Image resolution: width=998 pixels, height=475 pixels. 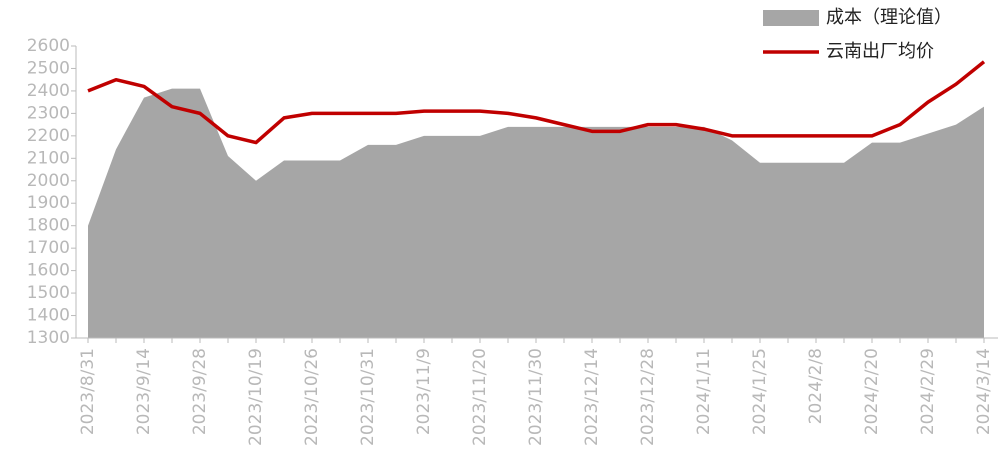 I want to click on y-tick-label: 2600, so click(x=48, y=46).